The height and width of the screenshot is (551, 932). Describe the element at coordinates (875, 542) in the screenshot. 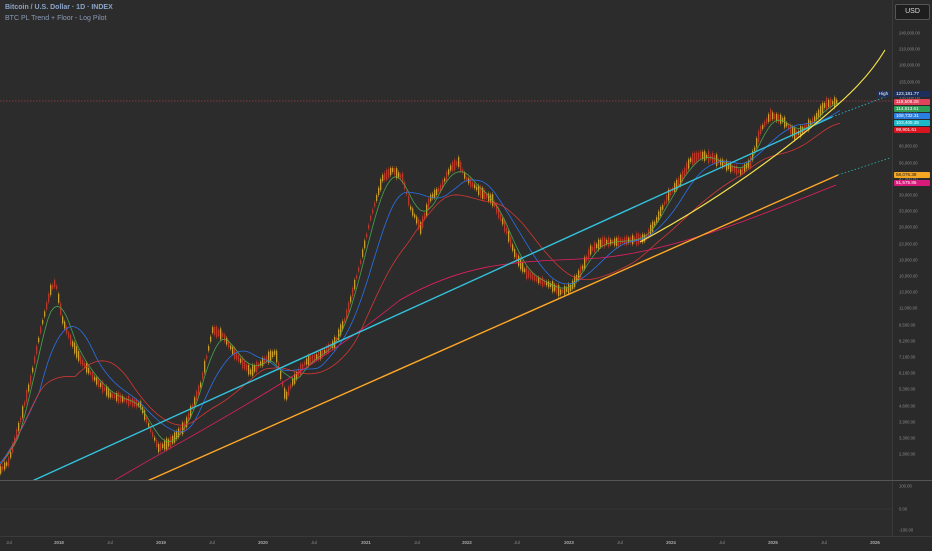

I see `time-axis-tick: 2026` at that location.